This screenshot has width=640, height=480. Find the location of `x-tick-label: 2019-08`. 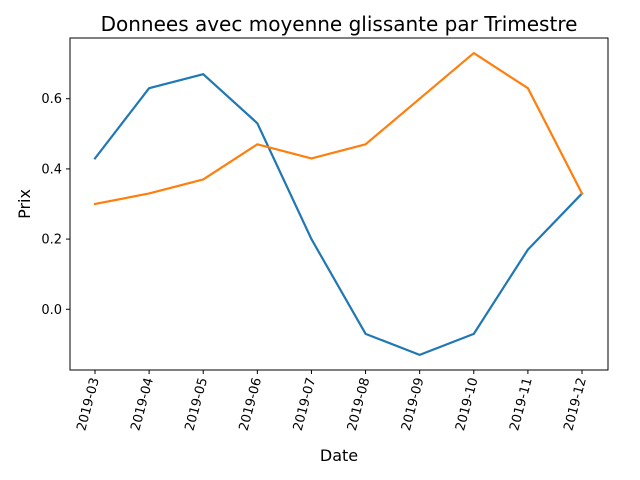

x-tick-label: 2019-08 is located at coordinates (359, 404).